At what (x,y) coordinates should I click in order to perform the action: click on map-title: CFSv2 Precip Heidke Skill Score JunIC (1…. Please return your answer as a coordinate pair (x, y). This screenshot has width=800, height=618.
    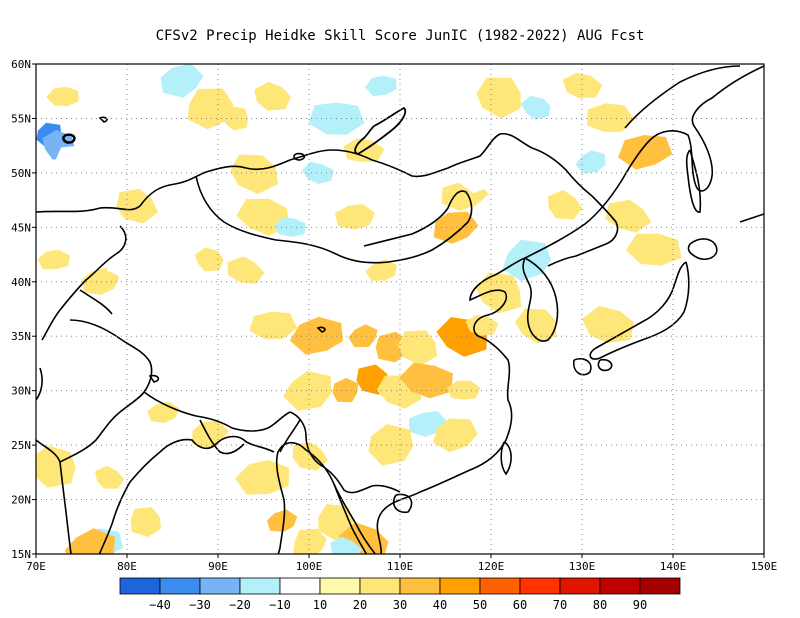
    Looking at the image, I should click on (400, 36).